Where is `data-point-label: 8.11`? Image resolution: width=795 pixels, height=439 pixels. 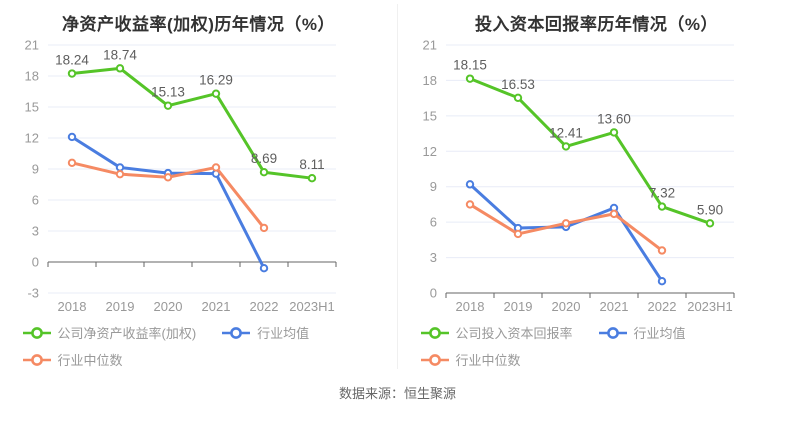
data-point-label: 8.11 is located at coordinates (311, 164).